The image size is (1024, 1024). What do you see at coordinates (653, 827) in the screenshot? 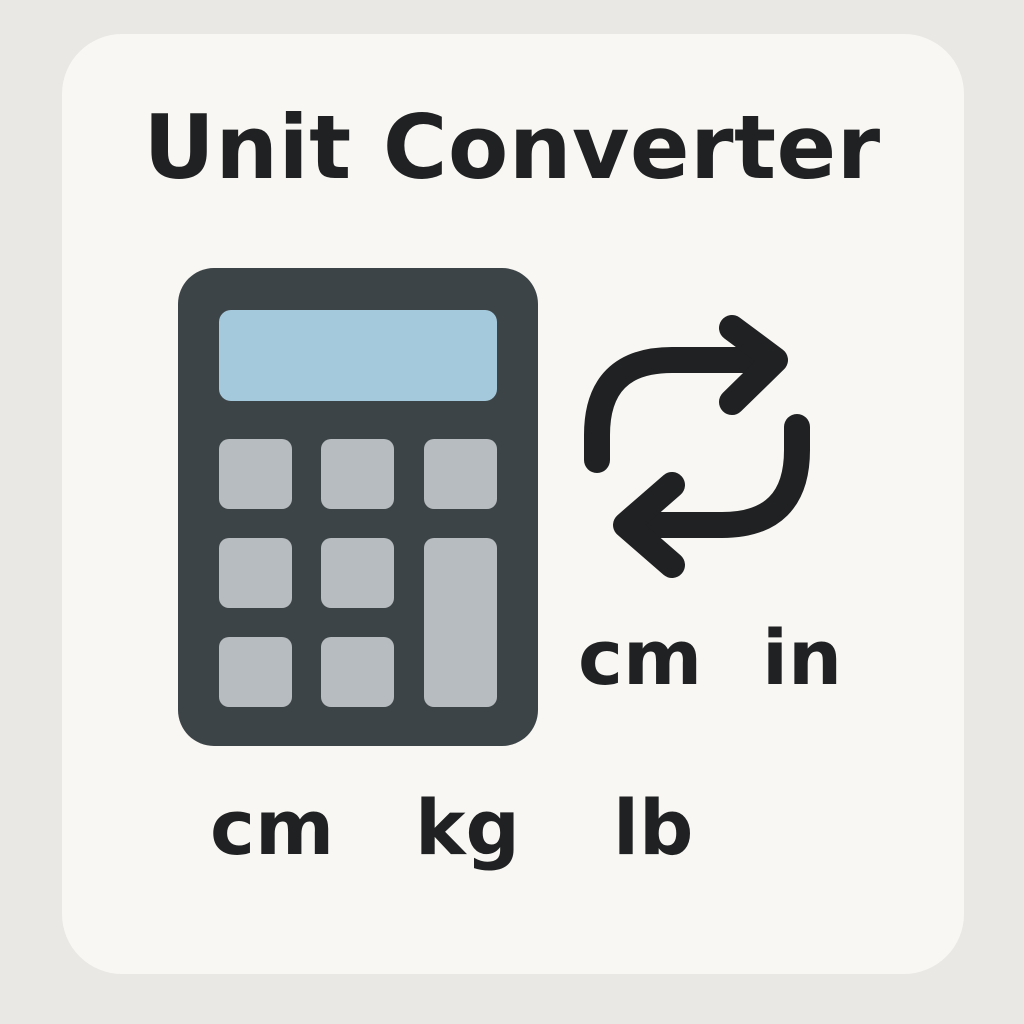
I see `unit-label-lb: lb` at bounding box center [653, 827].